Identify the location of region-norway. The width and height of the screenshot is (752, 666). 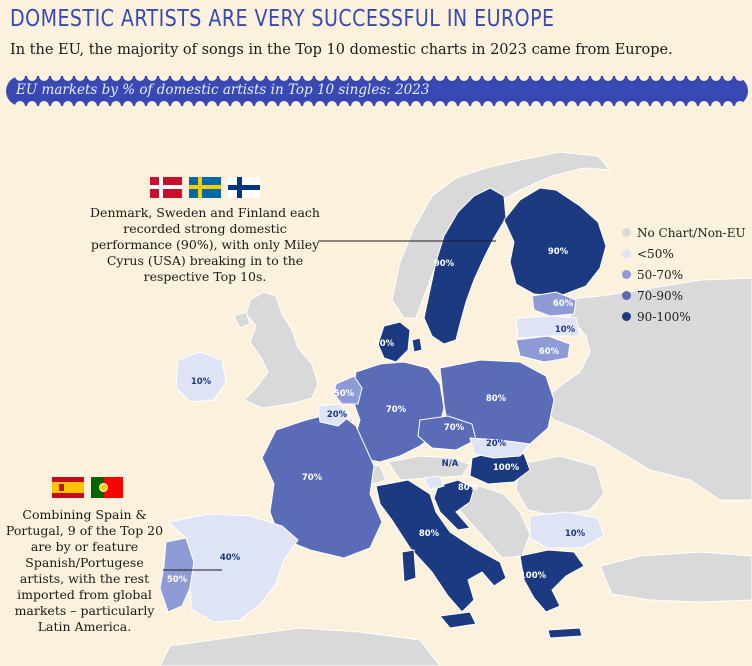
(501, 235).